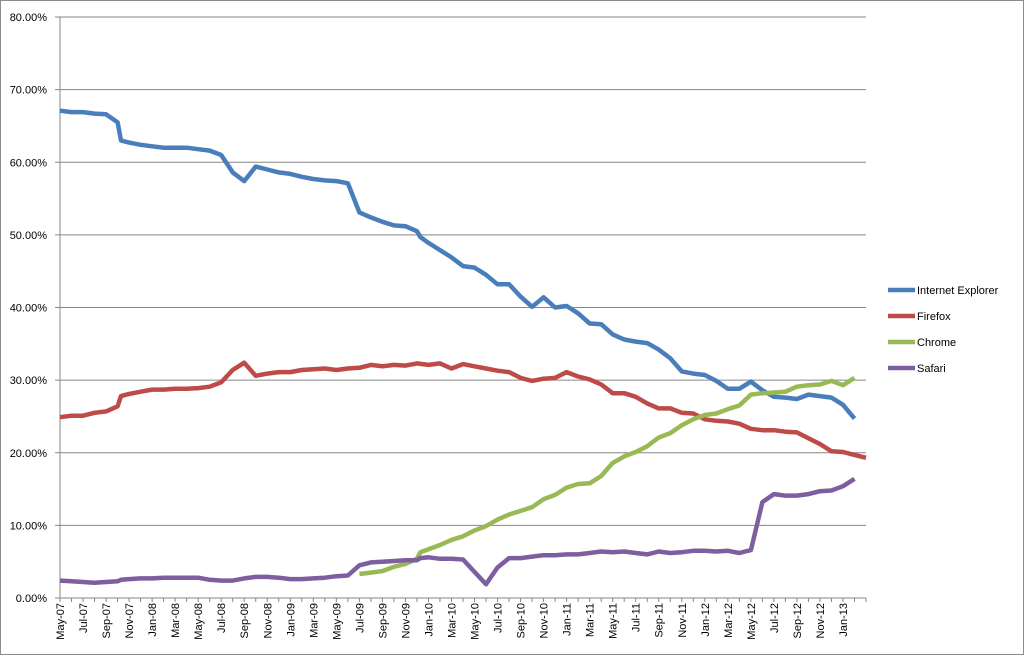  Describe the element at coordinates (522, 620) in the screenshot. I see `x-tick-label: Sep-10` at that location.